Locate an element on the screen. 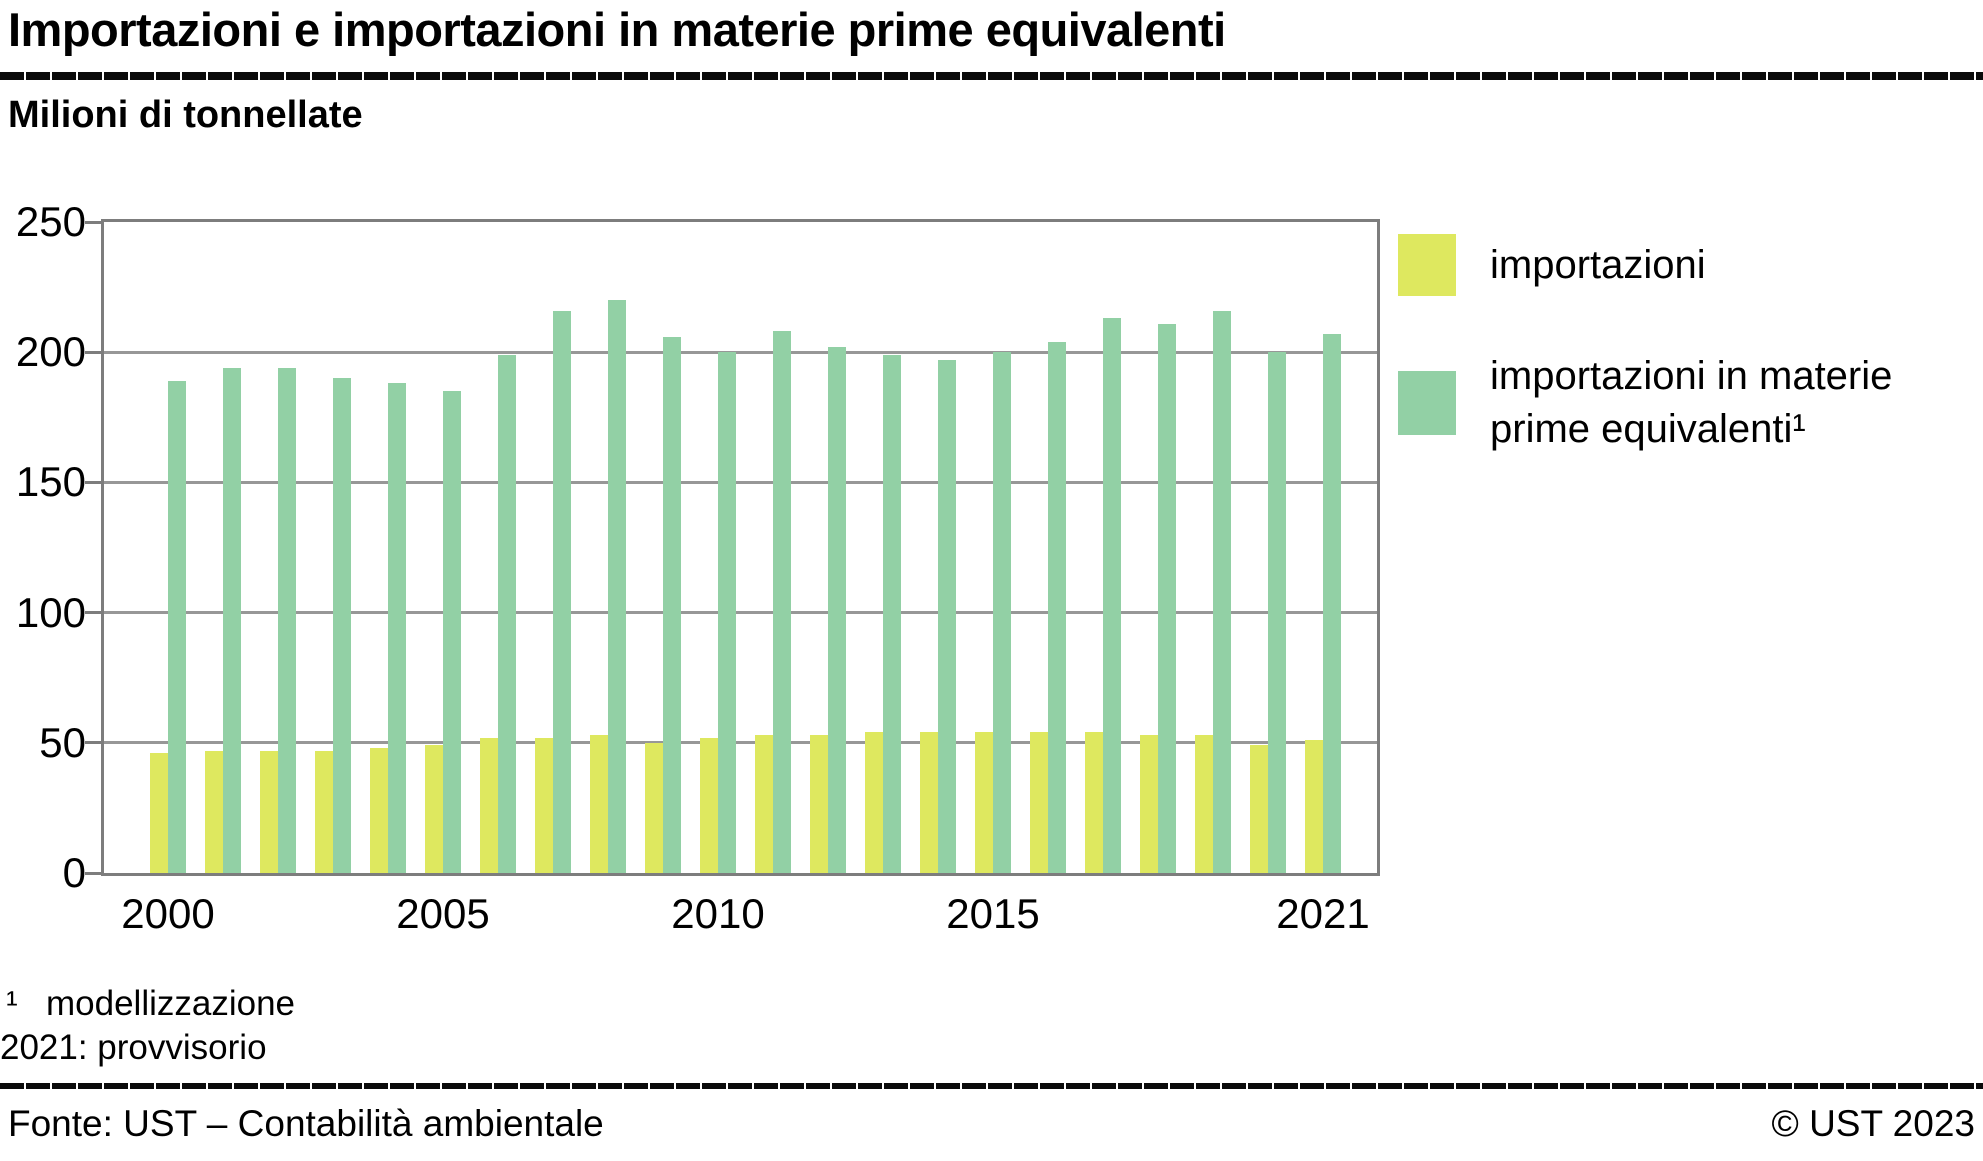 The image size is (1983, 1161). y-tick-label-250: 250 is located at coordinates (50, 221).